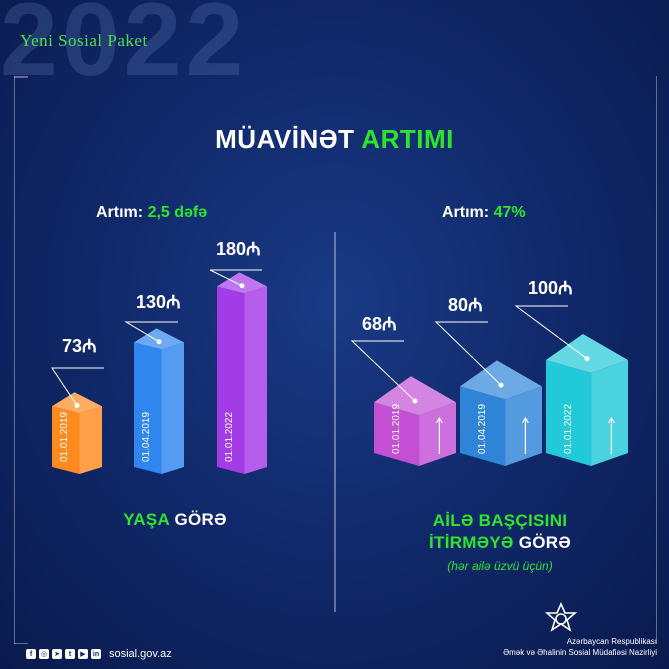 Image resolution: width=669 pixels, height=669 pixels. I want to click on bar-value-label: 68₼, so click(379, 324).